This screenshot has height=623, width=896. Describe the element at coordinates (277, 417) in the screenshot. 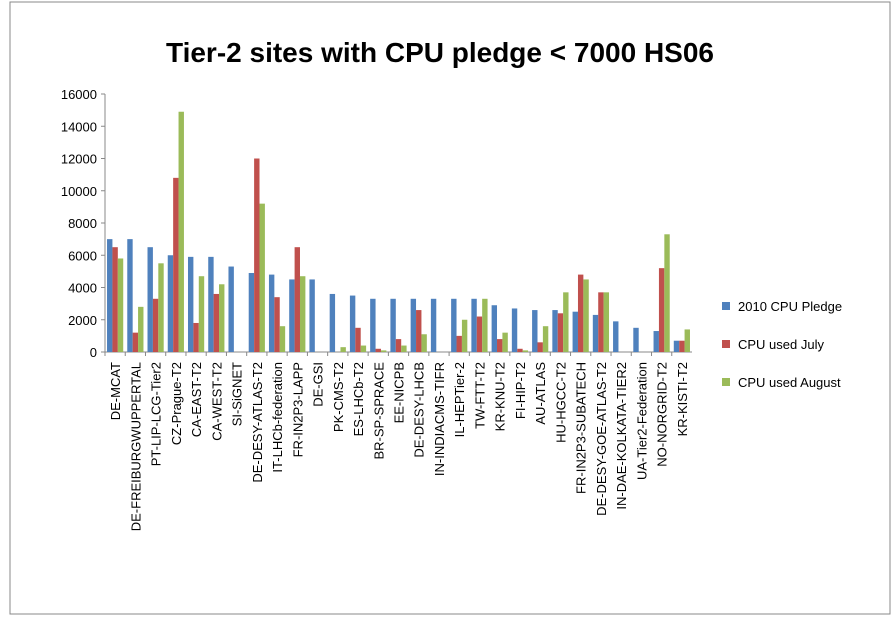

I see `x-tick-label: IT-LHCb-federation` at that location.